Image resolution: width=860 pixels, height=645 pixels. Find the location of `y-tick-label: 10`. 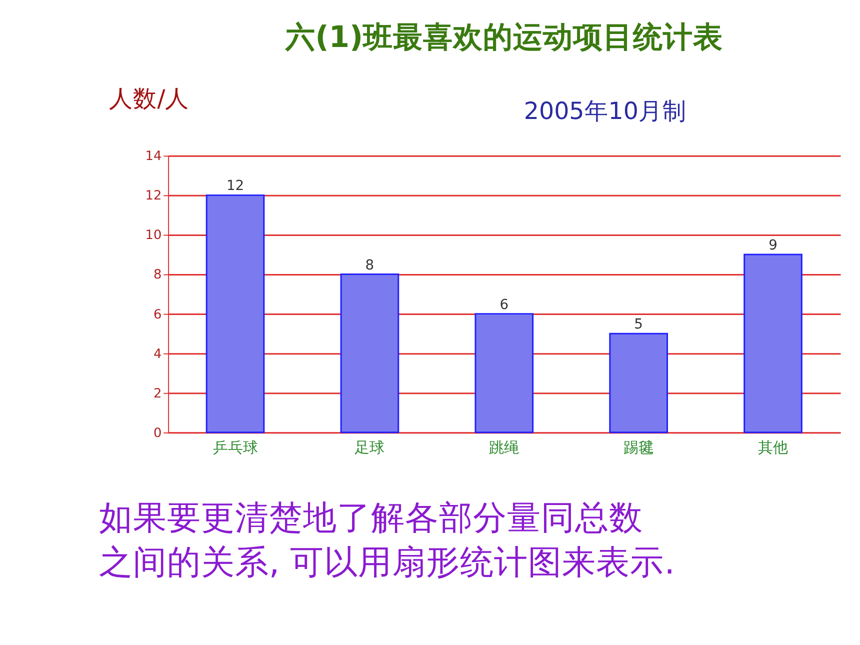

y-tick-label: 10 is located at coordinates (153, 236).